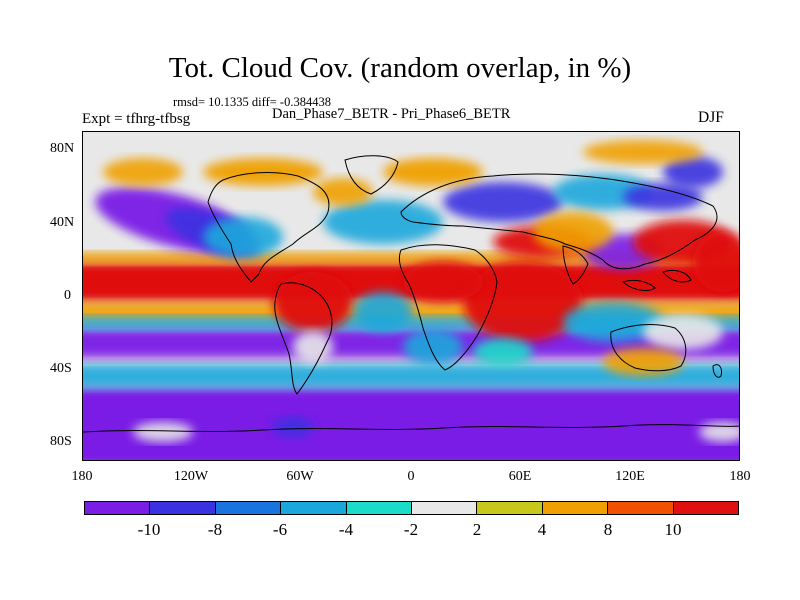 The image size is (800, 600). What do you see at coordinates (411, 529) in the screenshot?
I see `colorbar-label: -2` at bounding box center [411, 529].